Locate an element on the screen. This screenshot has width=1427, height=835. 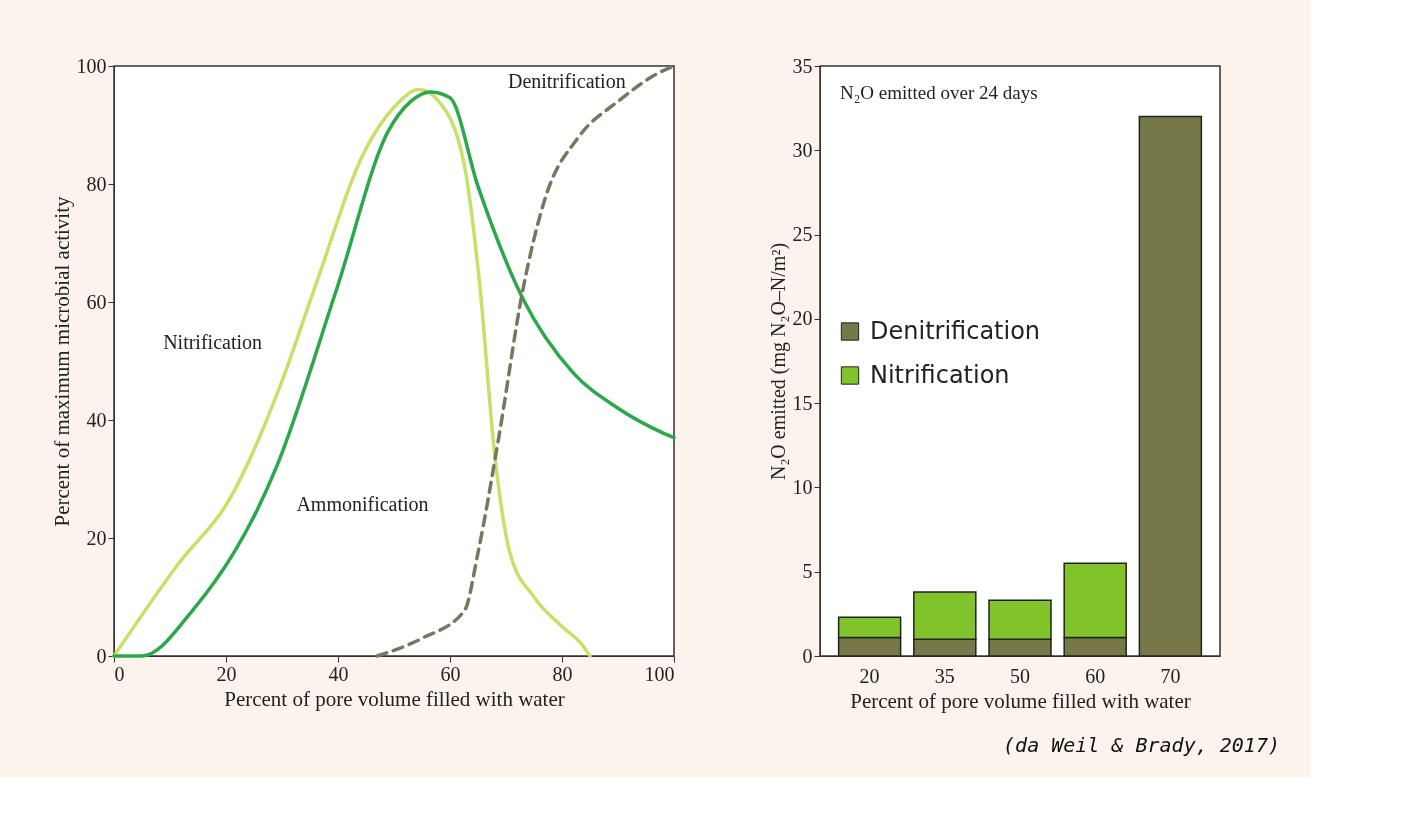
x-tick-label: 35 is located at coordinates (944, 675).